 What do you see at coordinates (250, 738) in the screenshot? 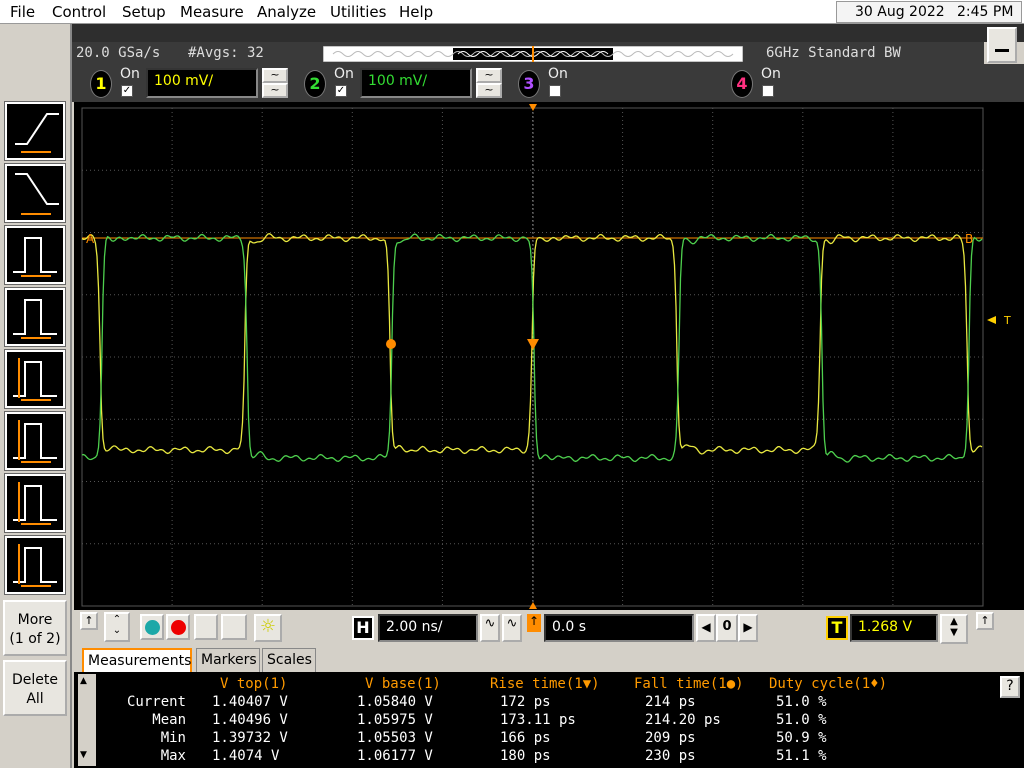
I see `measurement-value: 1.39732 V` at bounding box center [250, 738].